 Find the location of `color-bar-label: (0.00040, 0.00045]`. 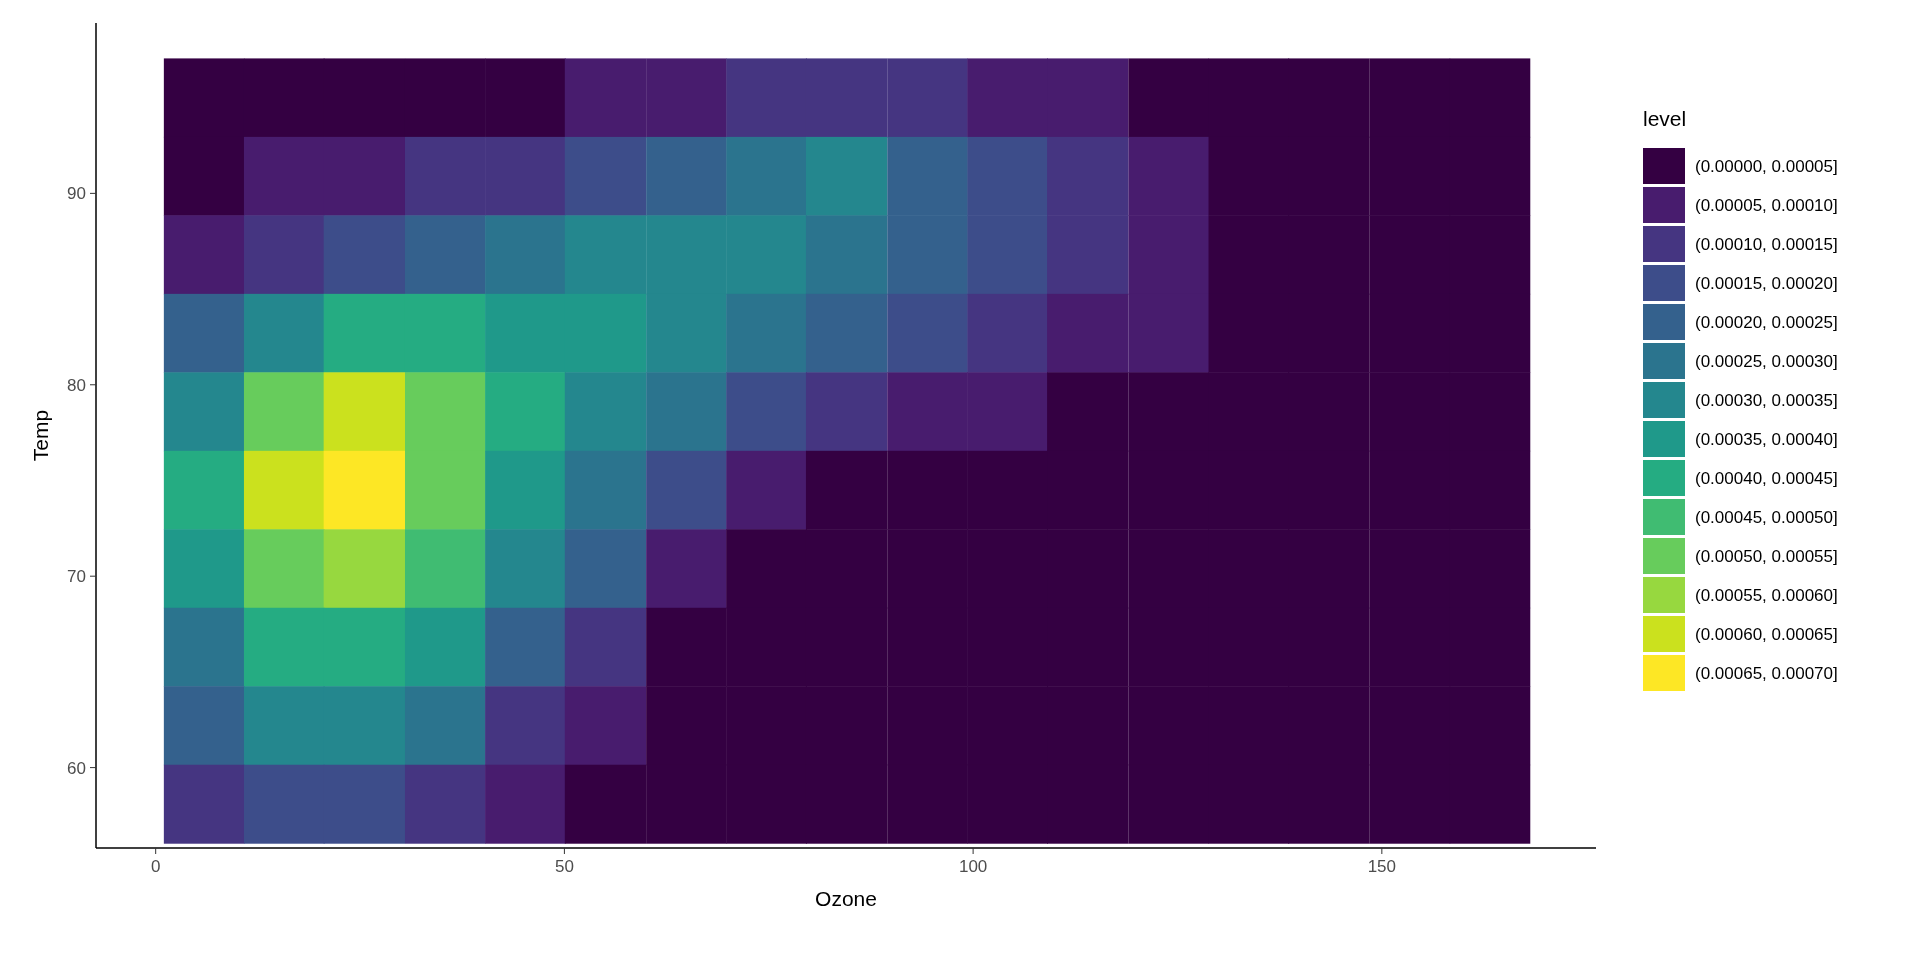

color-bar-label: (0.00040, 0.00045] is located at coordinates (1766, 478).